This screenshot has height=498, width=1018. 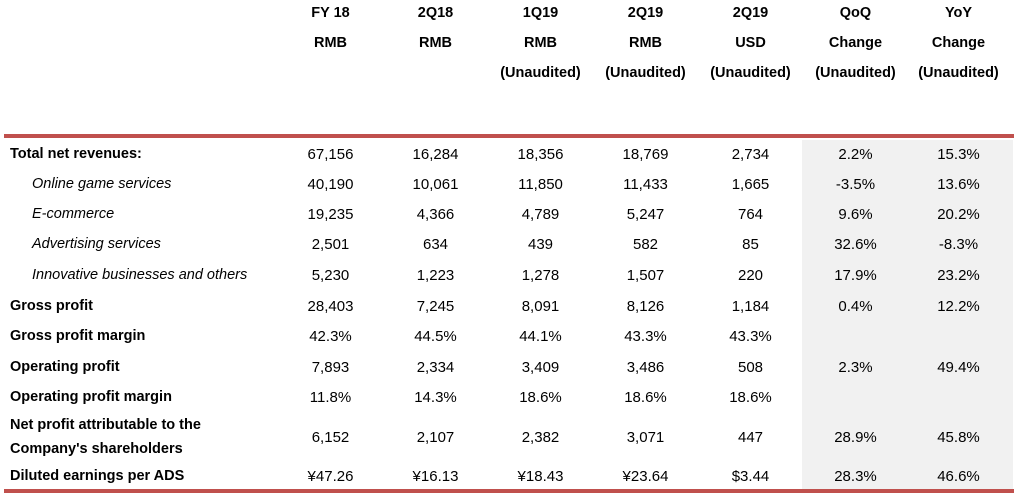 I want to click on header-rule, so click(x=509, y=136).